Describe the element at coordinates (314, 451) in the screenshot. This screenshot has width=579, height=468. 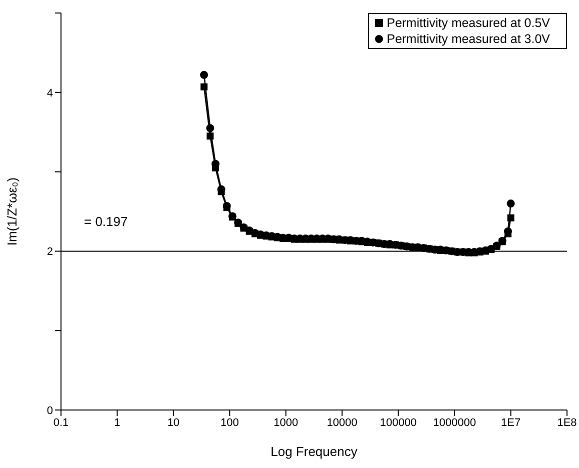
I see `x-axis-title: Log Frequency` at that location.